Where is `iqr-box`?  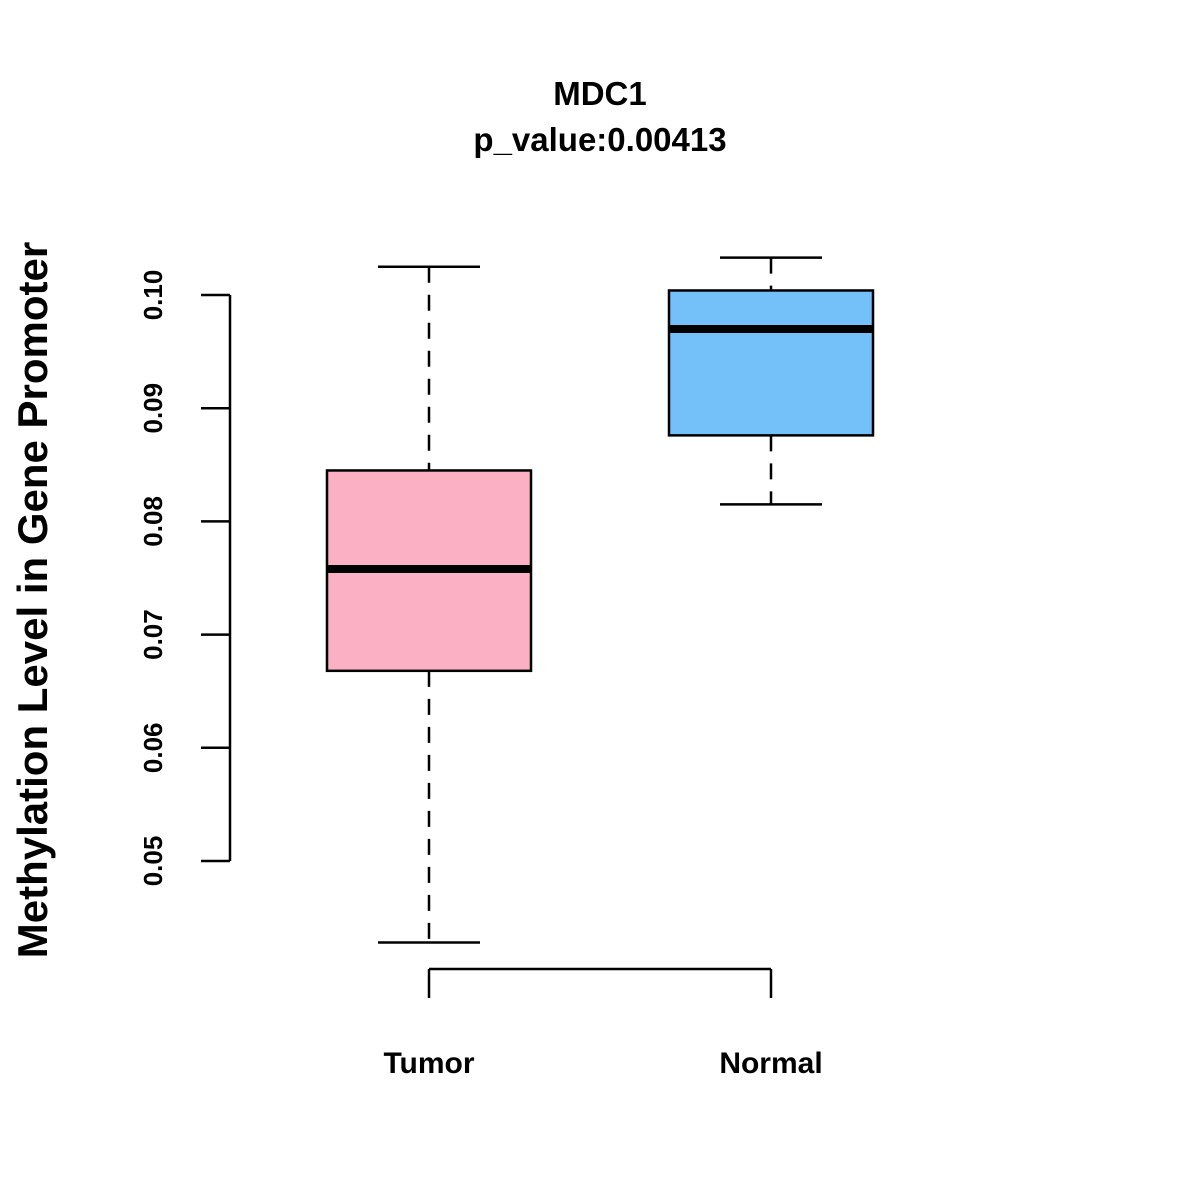 iqr-box is located at coordinates (771, 363).